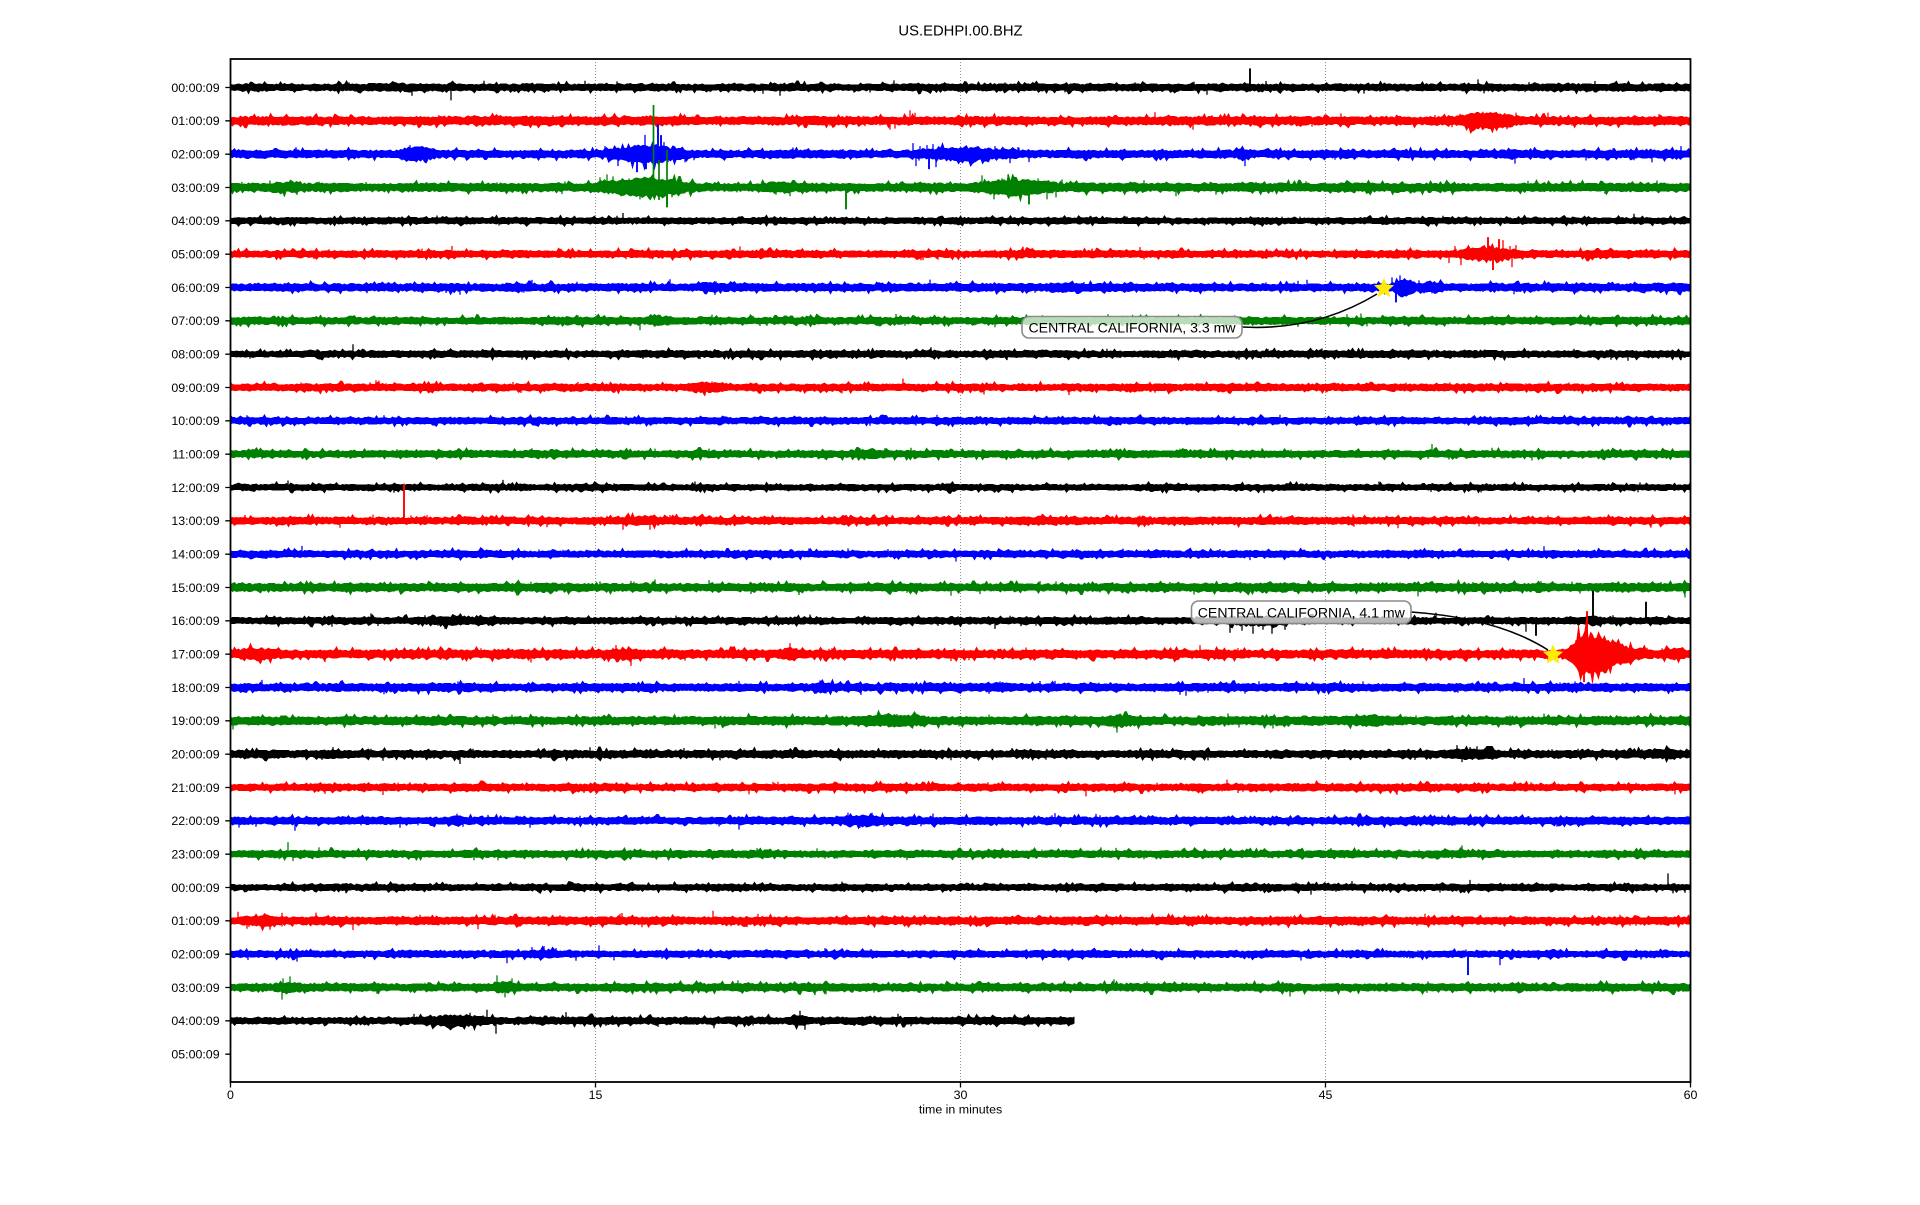 The height and width of the screenshot is (1205, 1920). Describe the element at coordinates (1132, 327) in the screenshot. I see `svg-text: CENTRAL CALIFORNIA, 3.3 mw` at that location.